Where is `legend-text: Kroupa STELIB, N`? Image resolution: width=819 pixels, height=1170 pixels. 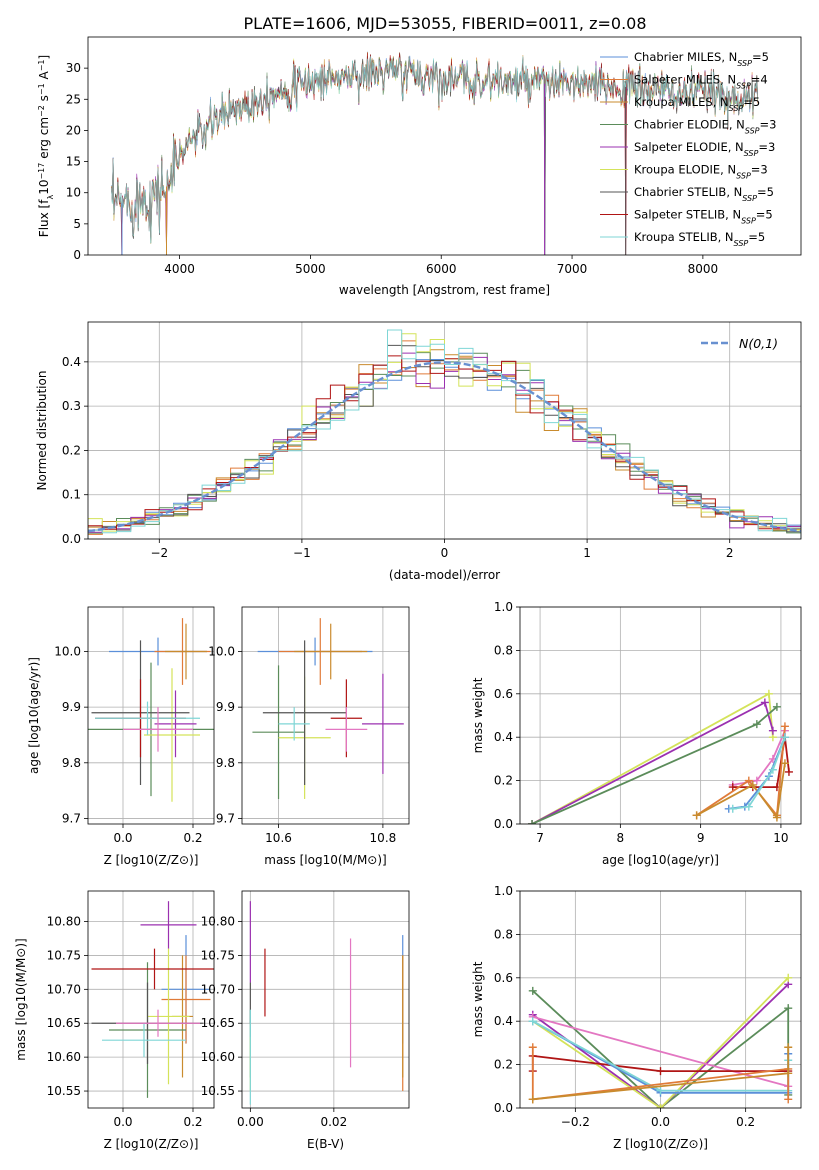
legend-text: Kroupa STELIB, N is located at coordinates (684, 237).